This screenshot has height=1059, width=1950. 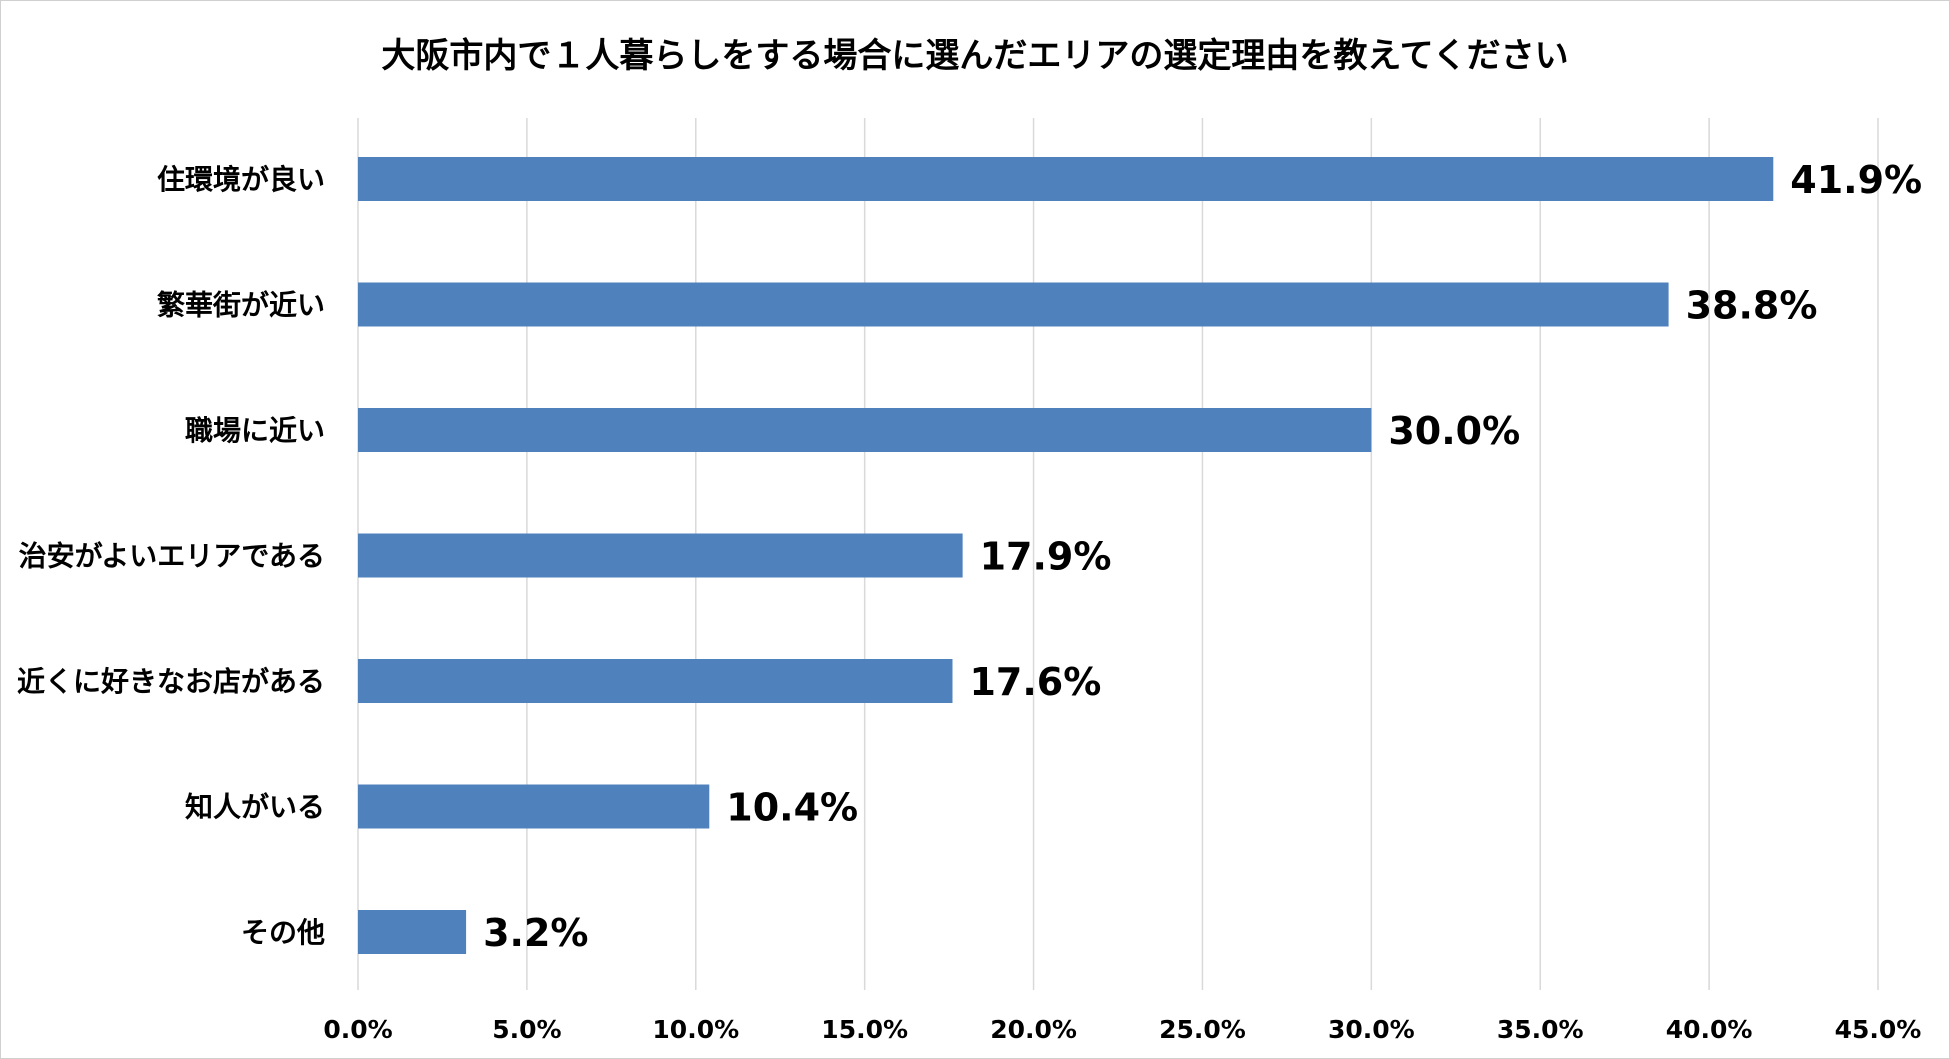 I want to click on category-label: 治安がよいエリアである, so click(x=172, y=556).